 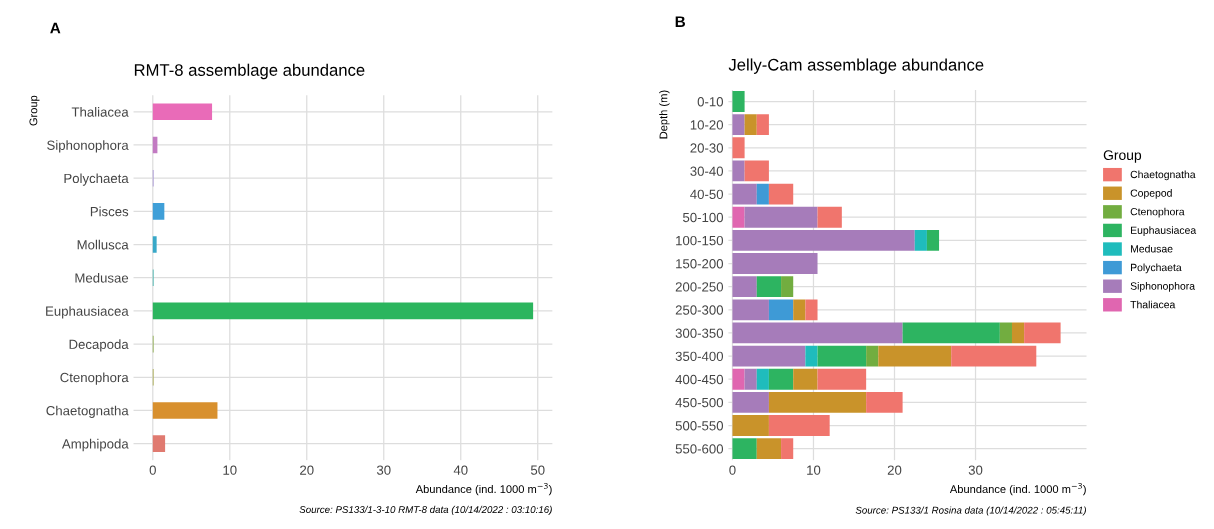 I want to click on y-tick-label: 450-500, so click(x=699, y=402).